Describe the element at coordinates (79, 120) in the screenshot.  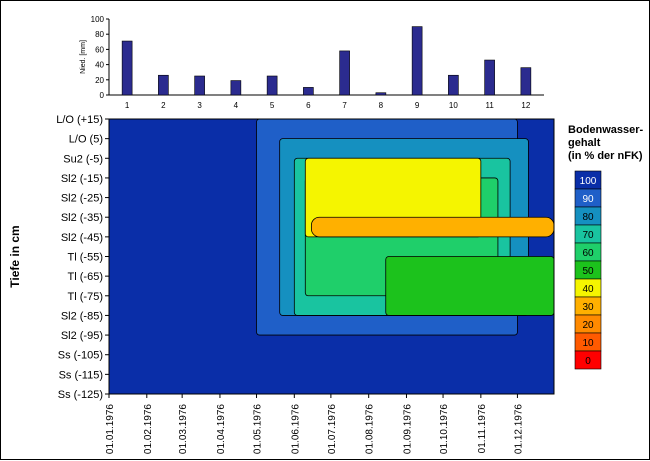
I see `heatmap-y-tick-label: L/O (+15)` at that location.